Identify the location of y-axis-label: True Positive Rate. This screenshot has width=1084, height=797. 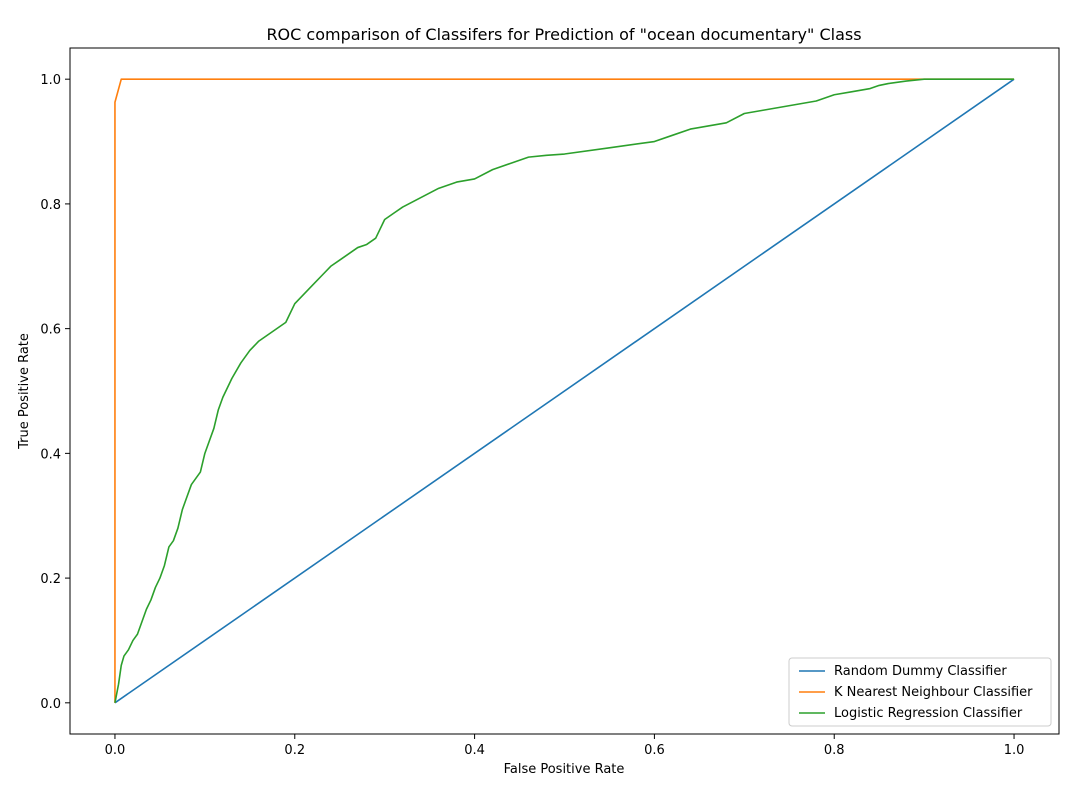
(24, 391).